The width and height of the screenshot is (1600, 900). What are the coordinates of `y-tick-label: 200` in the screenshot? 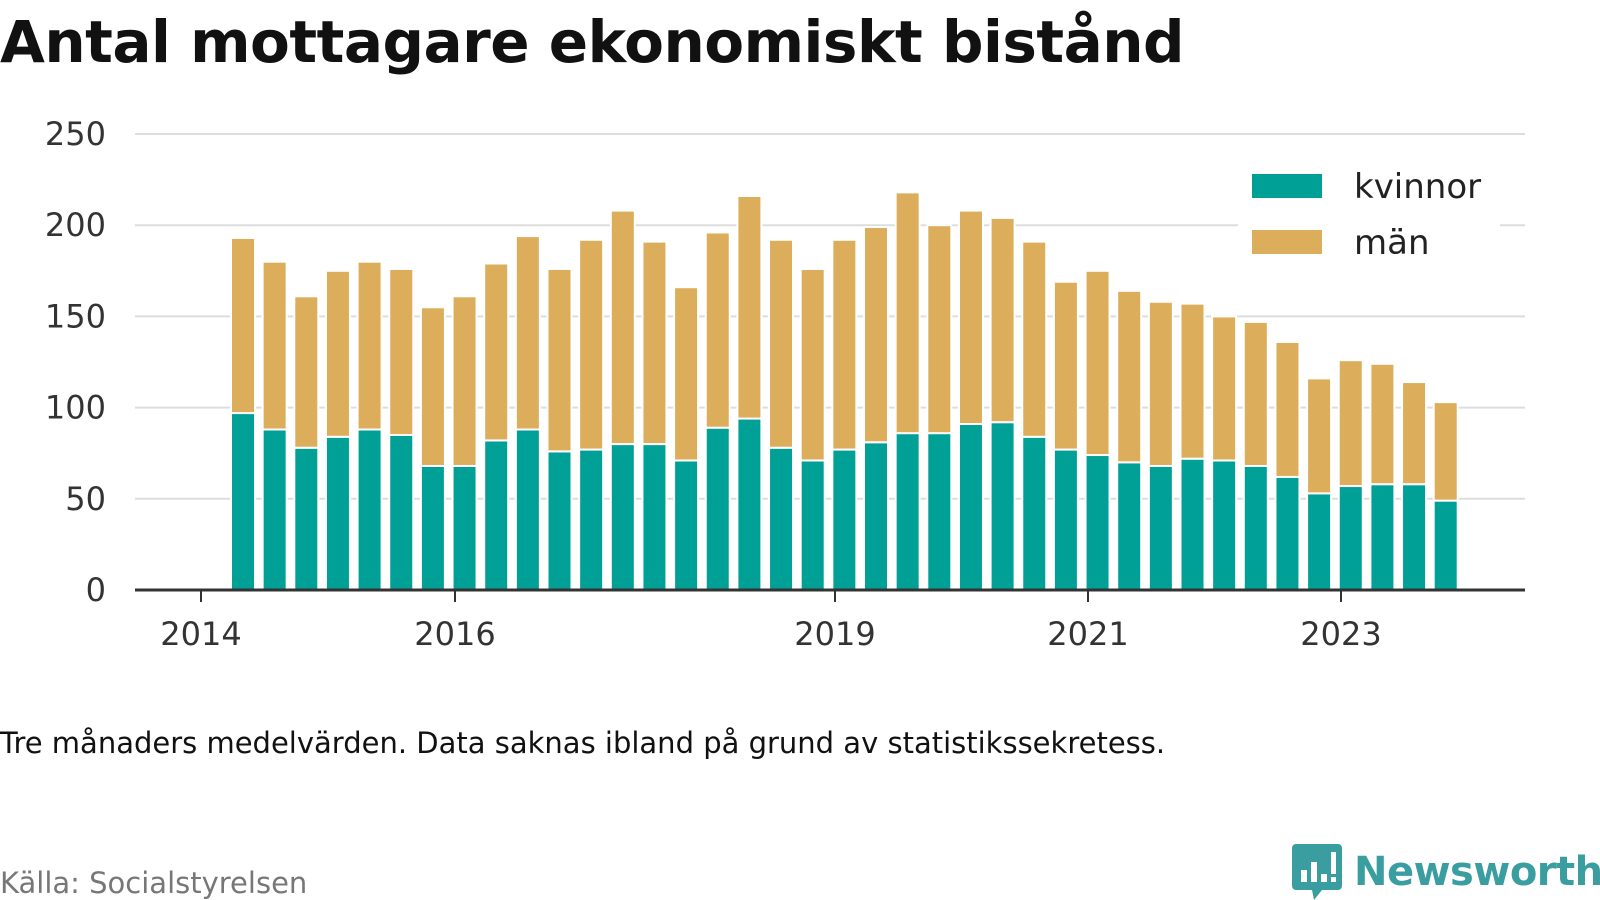 It's located at (75, 225).